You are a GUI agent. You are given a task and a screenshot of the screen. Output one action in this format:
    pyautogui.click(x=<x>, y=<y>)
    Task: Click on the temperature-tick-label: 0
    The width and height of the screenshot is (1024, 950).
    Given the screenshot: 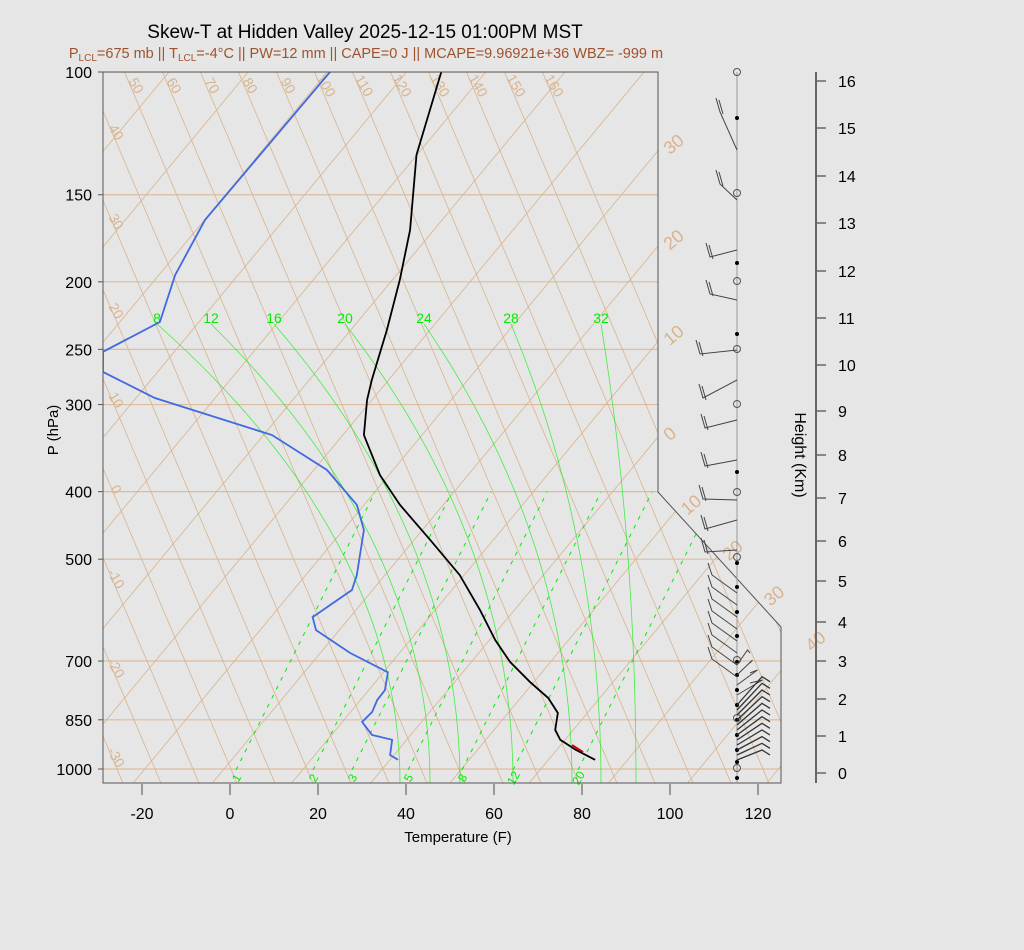 What is the action you would take?
    pyautogui.click(x=230, y=814)
    